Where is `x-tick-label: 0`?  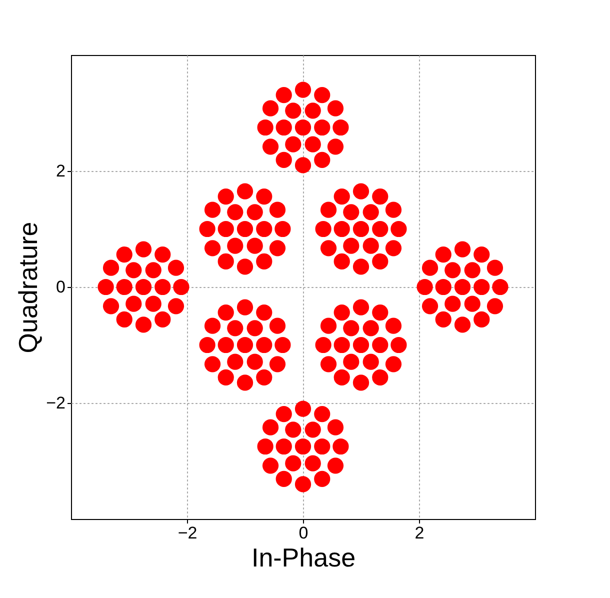
x-tick-label: 0 is located at coordinates (303, 533).